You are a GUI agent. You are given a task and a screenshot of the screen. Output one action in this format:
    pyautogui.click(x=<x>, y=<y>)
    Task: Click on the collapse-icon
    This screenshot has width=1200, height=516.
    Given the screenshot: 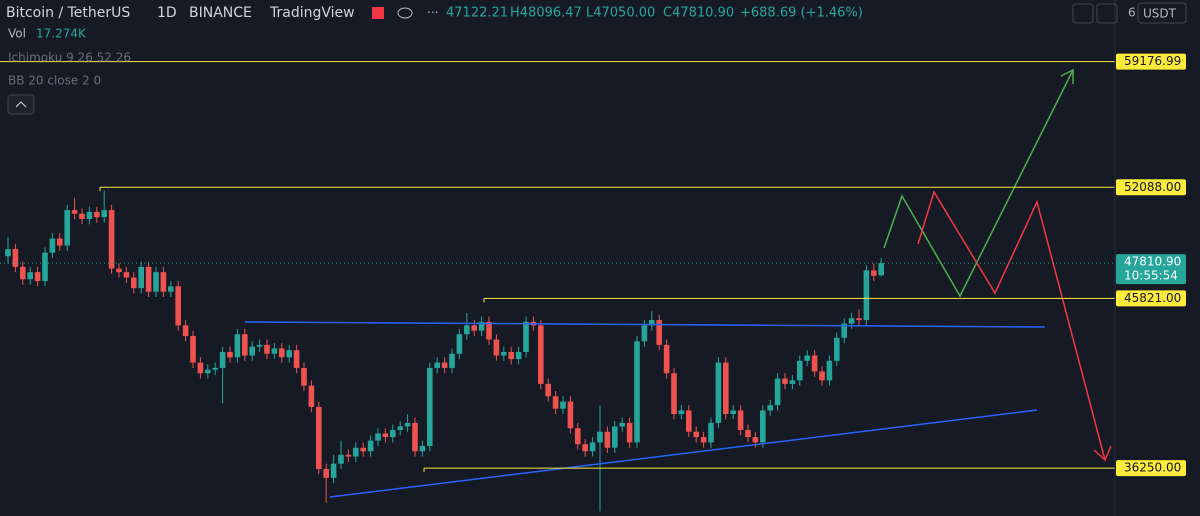 What is the action you would take?
    pyautogui.click(x=21, y=104)
    